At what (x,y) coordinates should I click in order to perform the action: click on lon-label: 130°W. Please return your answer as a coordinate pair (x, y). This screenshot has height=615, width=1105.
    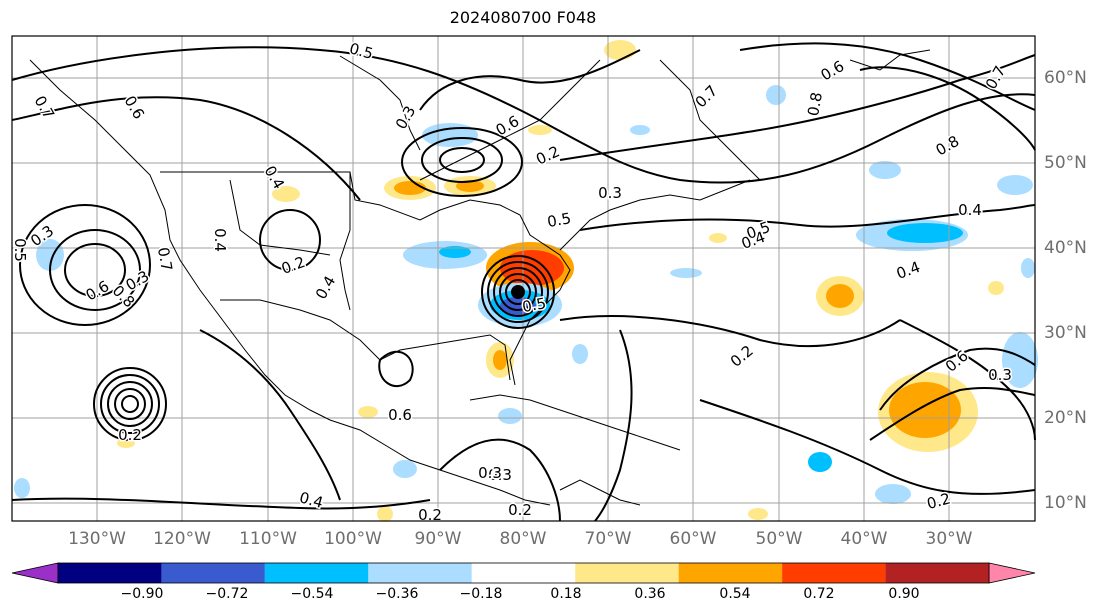
    Looking at the image, I should click on (97, 539).